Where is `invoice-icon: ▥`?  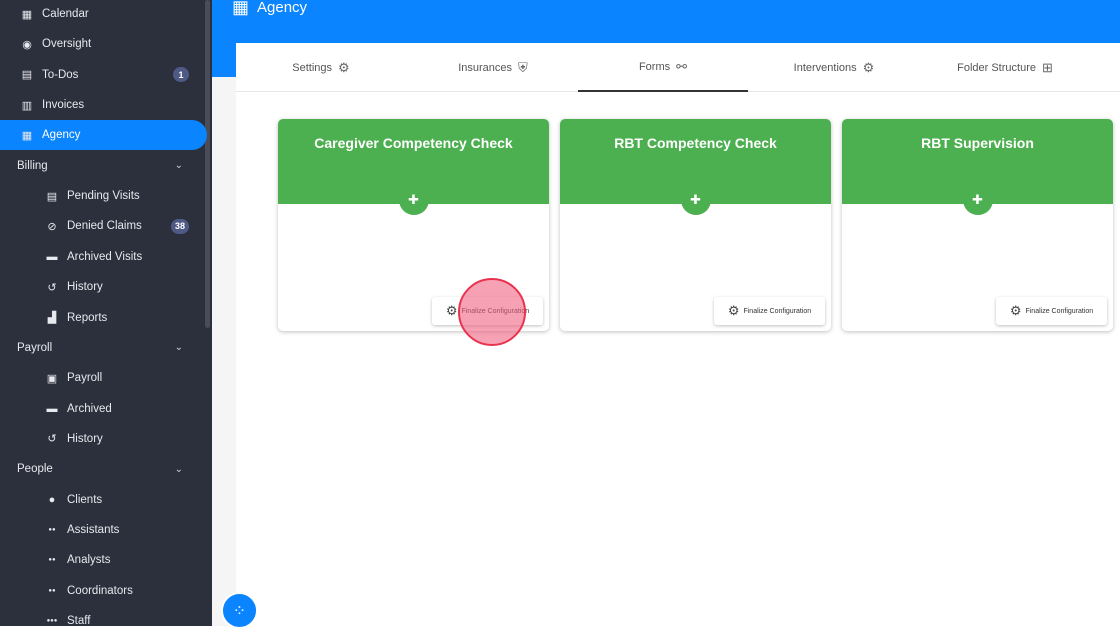 invoice-icon: ▥ is located at coordinates (27, 105).